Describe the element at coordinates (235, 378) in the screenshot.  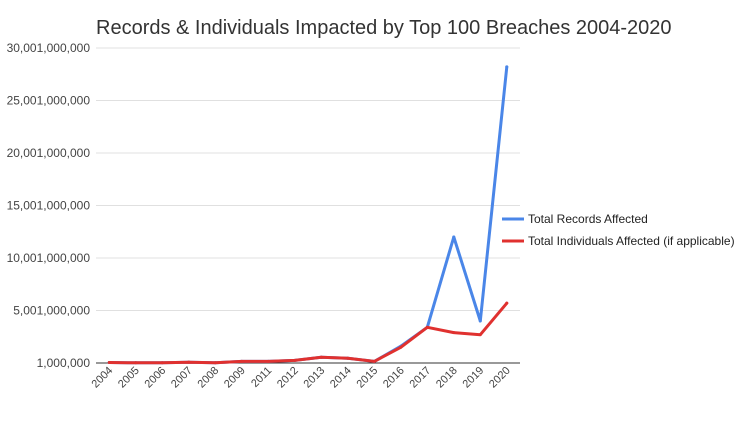
I see `x-tick-label: 2009` at that location.